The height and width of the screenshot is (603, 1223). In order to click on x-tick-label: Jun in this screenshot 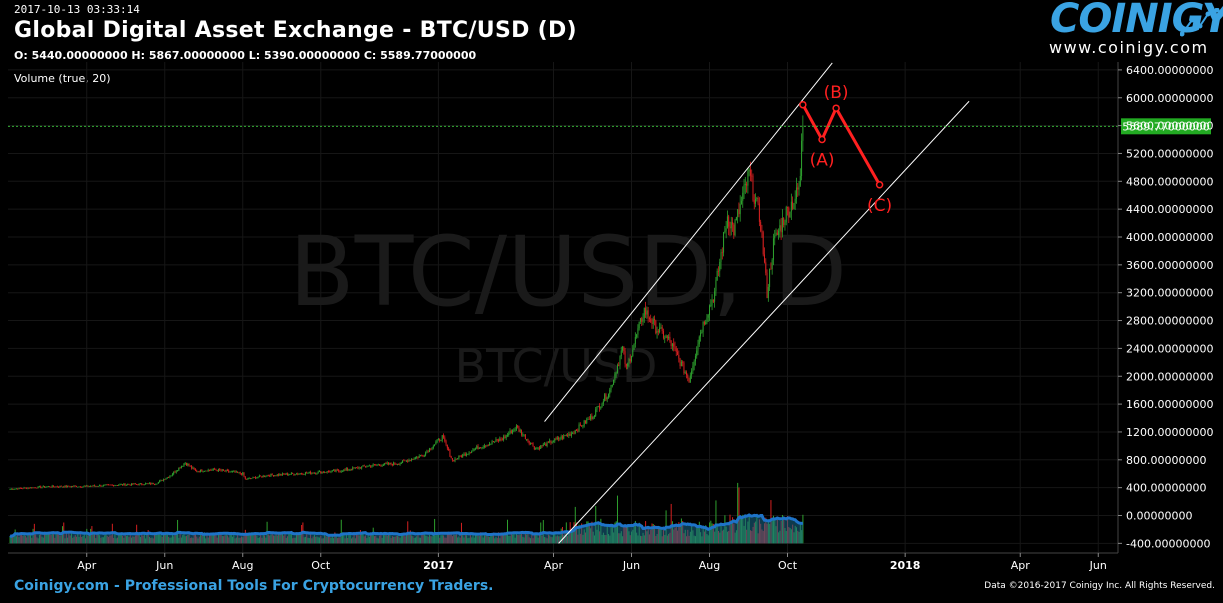, I will do `click(1098, 565)`.